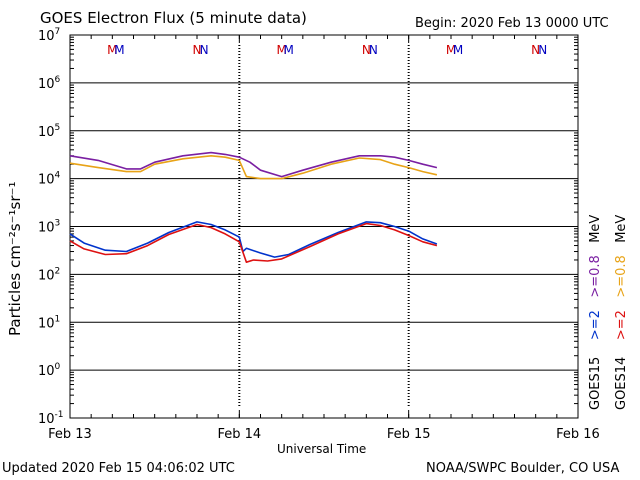 This screenshot has width=640, height=480. I want to click on y-tick-label: 10⁴, so click(49, 179).